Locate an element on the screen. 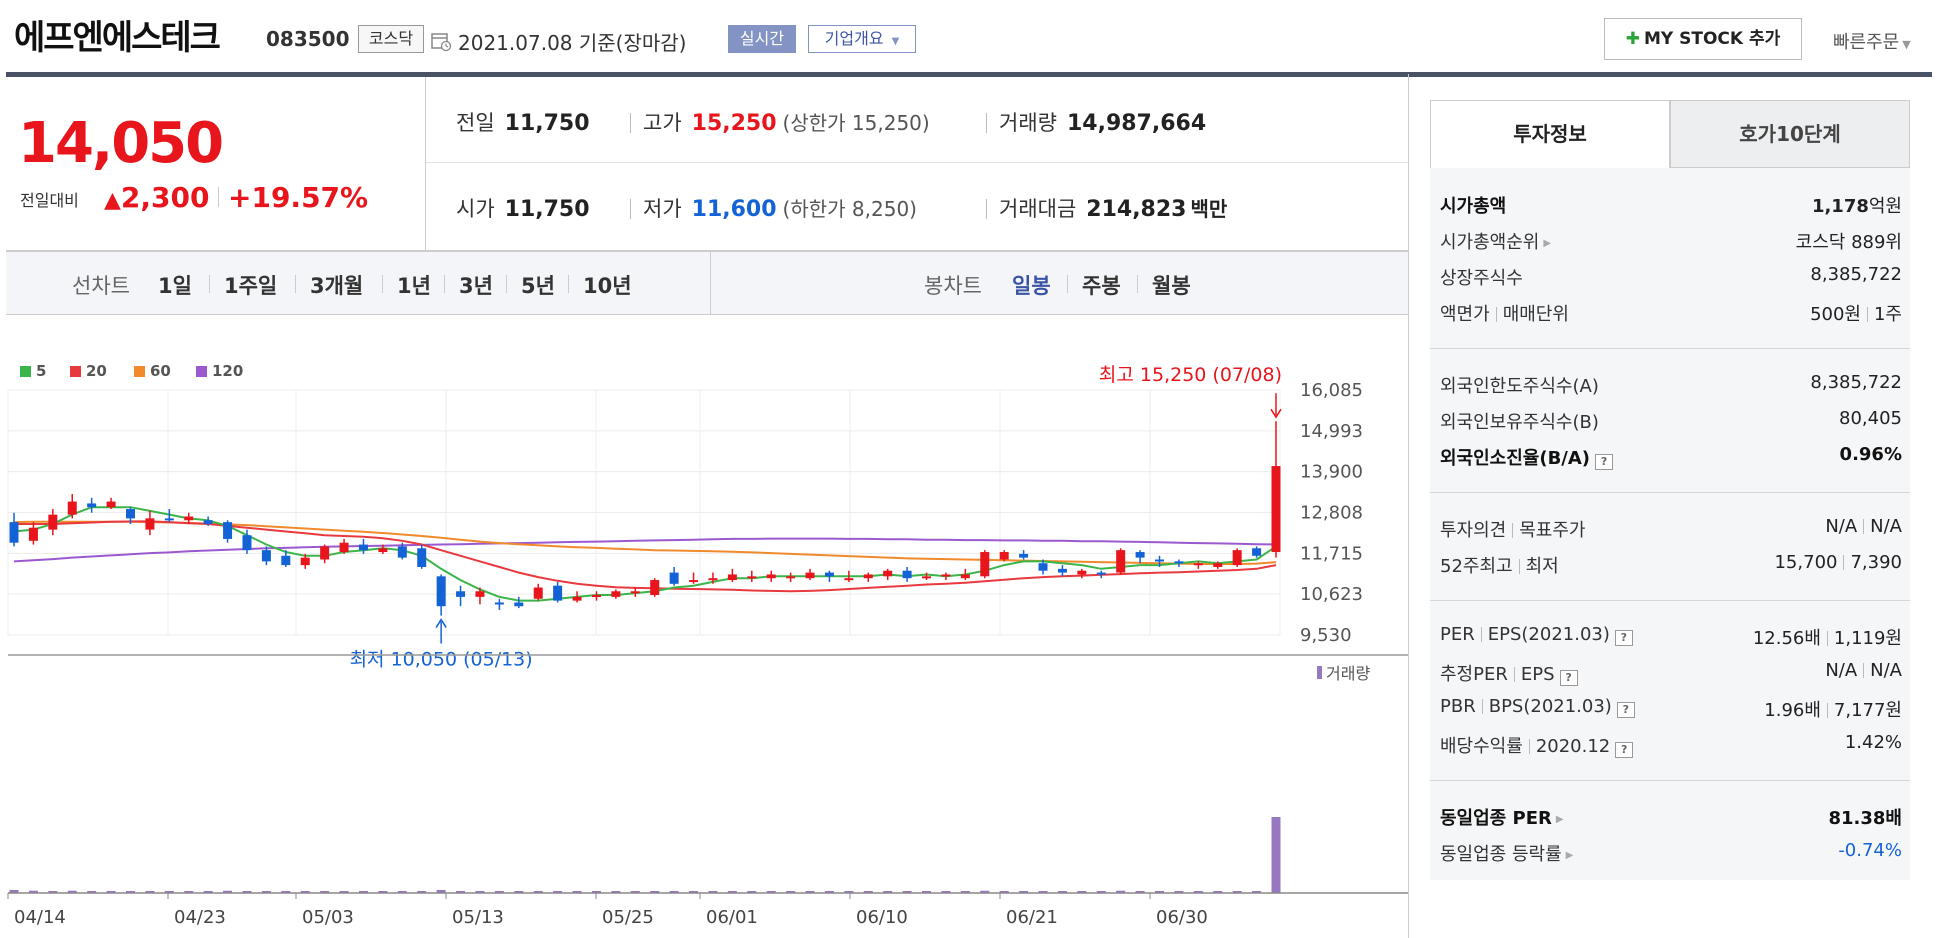  y-tick-label: 9,530 is located at coordinates (1326, 635).